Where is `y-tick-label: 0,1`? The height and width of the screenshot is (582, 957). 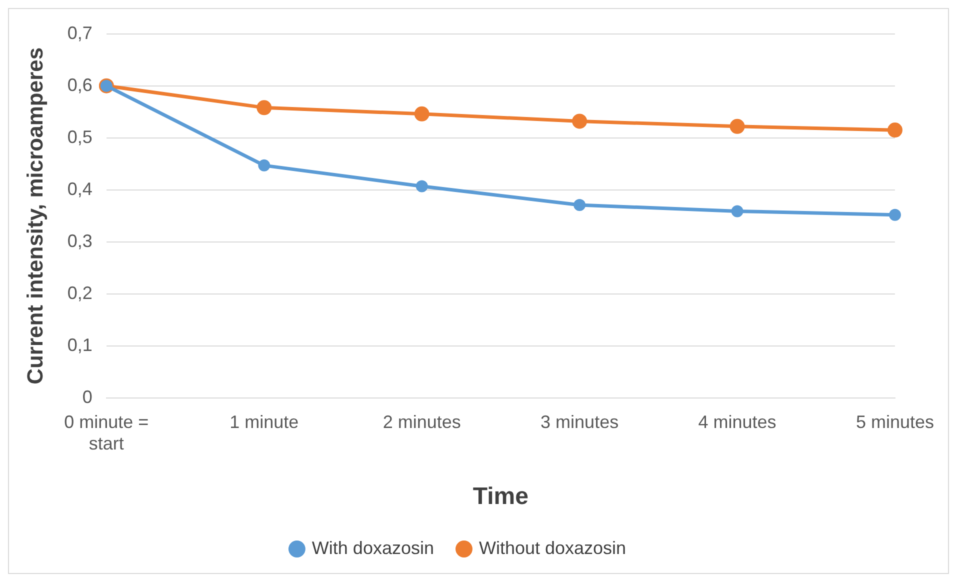
y-tick-label: 0,1 is located at coordinates (79, 344).